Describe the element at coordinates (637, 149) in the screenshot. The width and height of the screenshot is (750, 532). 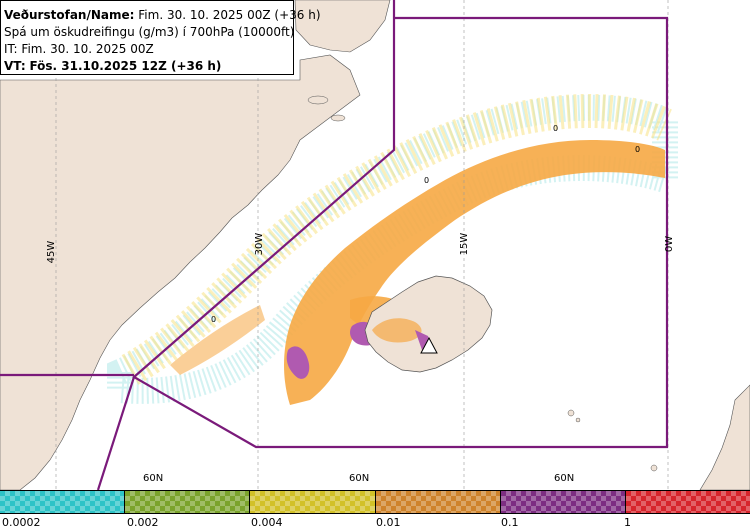
I see `contour-zero-label-2: 0` at that location.